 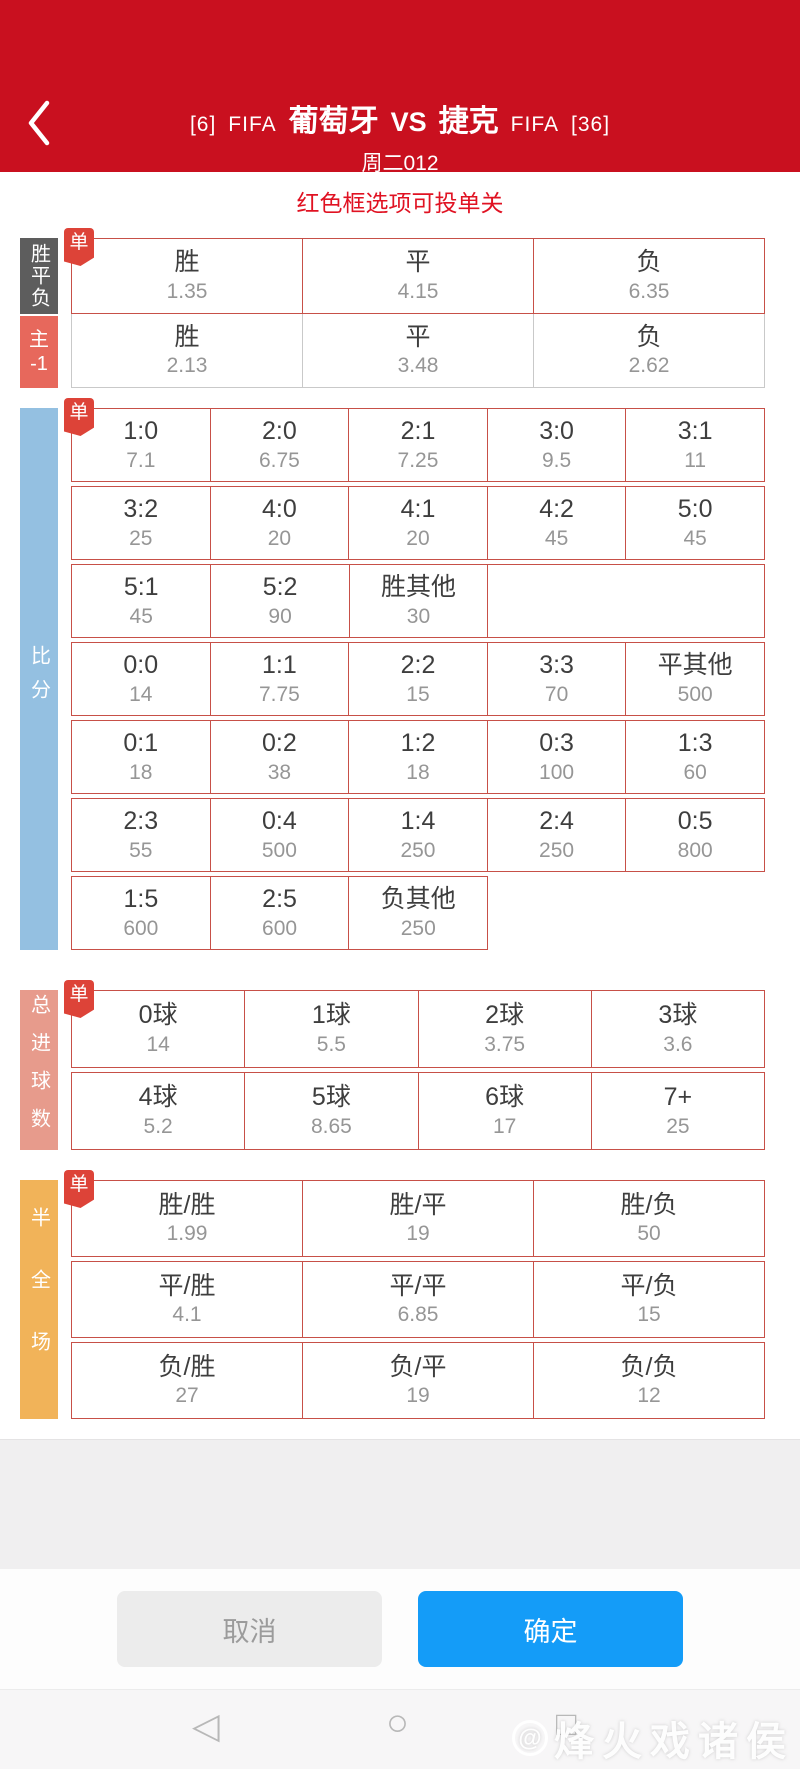 I want to click on odds-cell: 0:3 100, so click(x=556, y=757).